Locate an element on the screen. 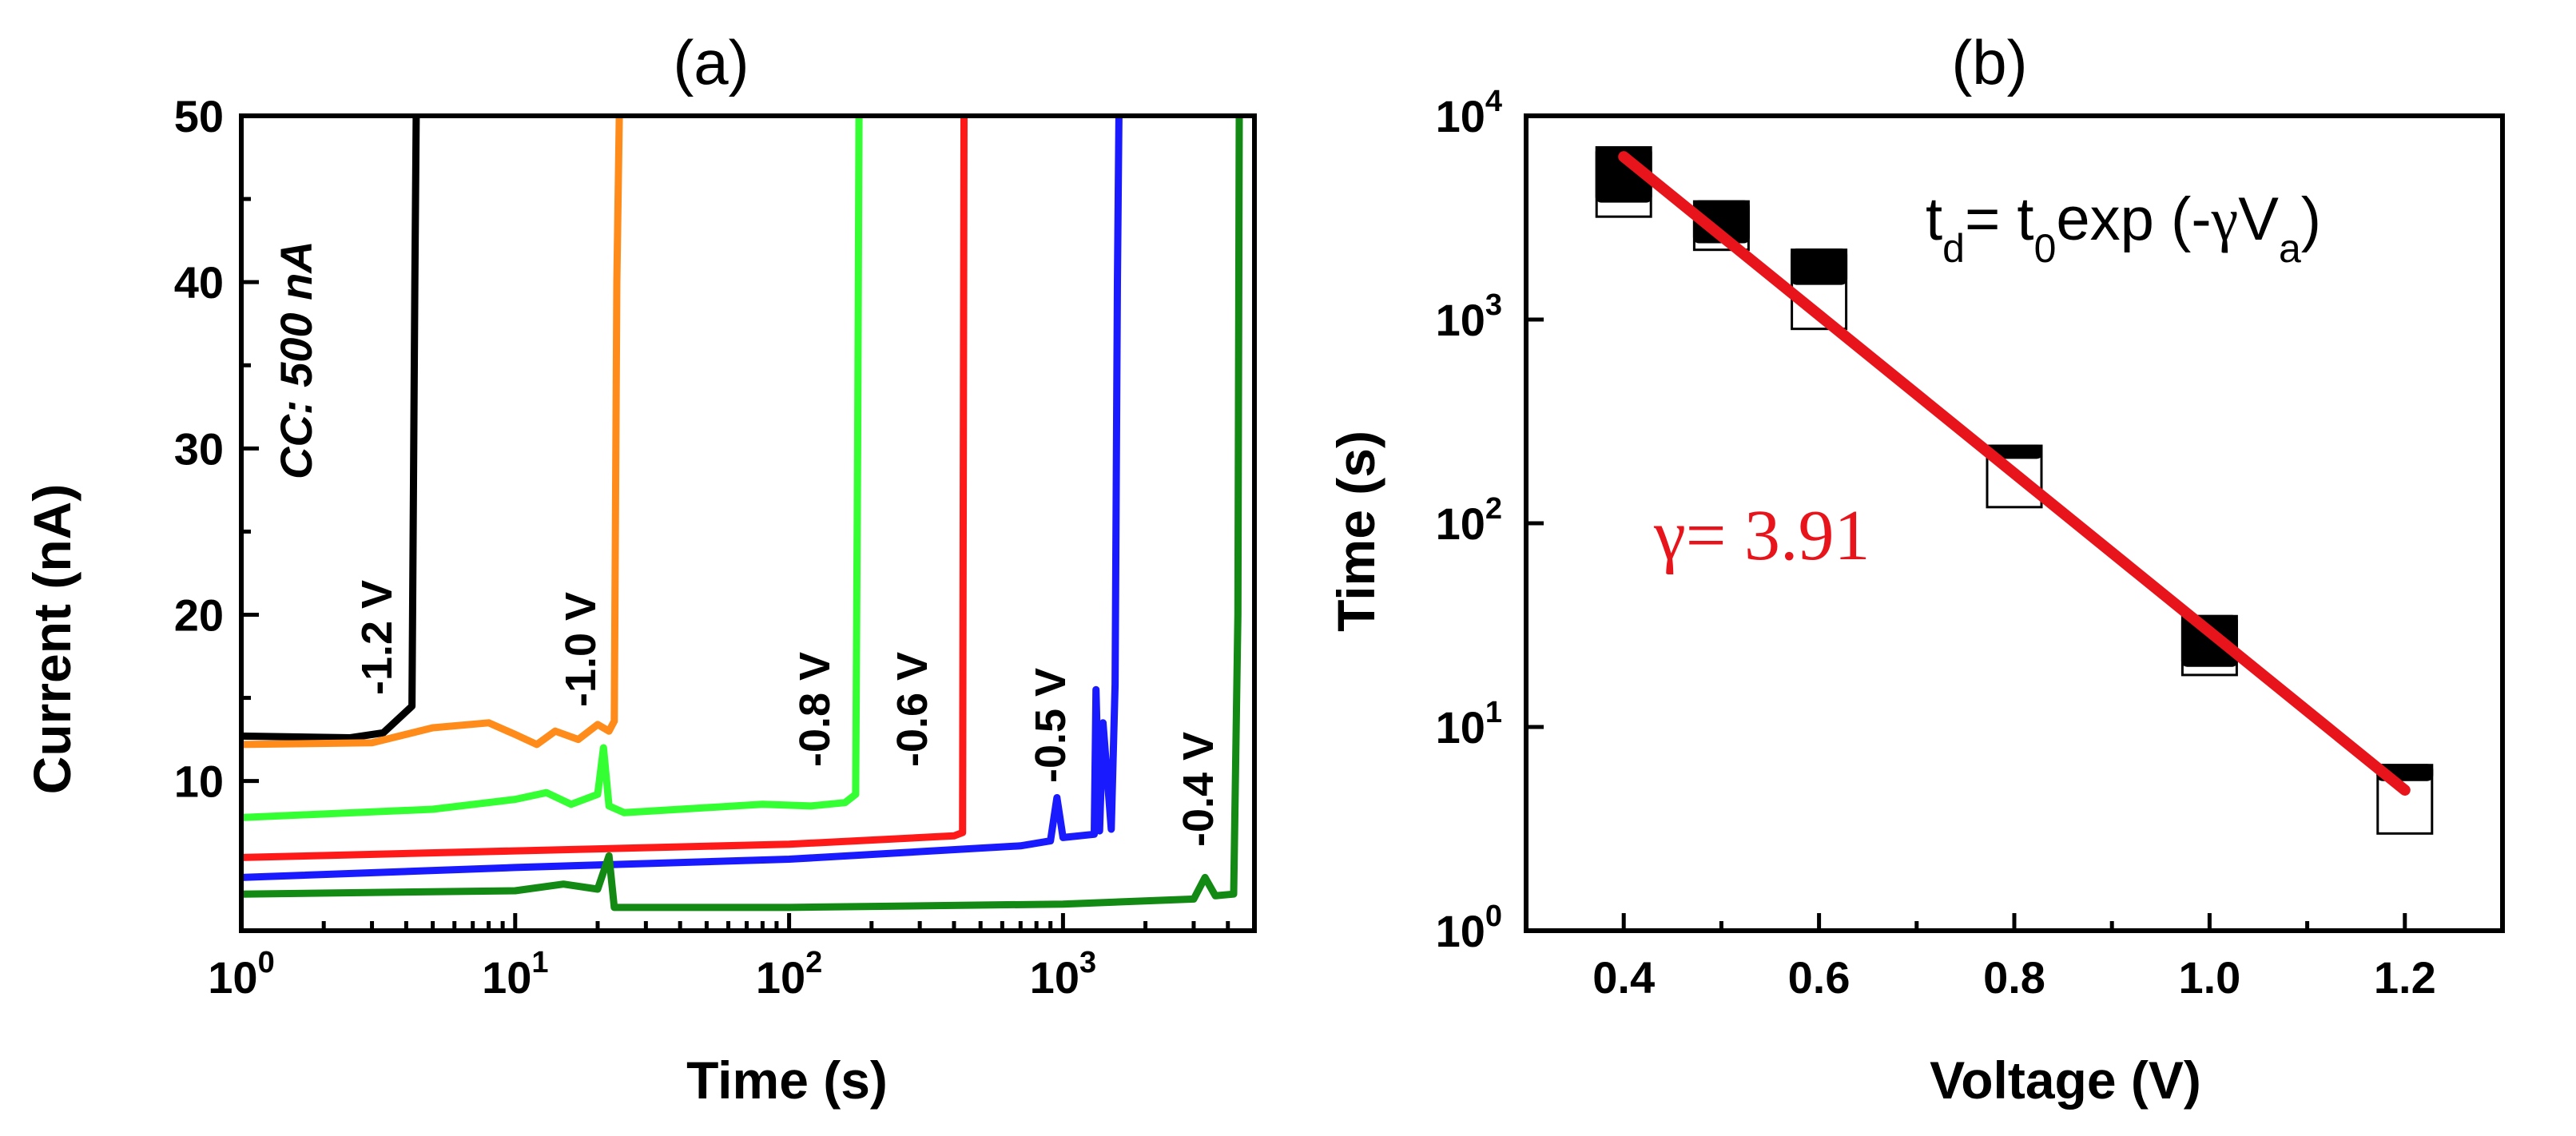 The width and height of the screenshot is (2576, 1136). curve-label-0-6v: -0.6 V is located at coordinates (912, 709).